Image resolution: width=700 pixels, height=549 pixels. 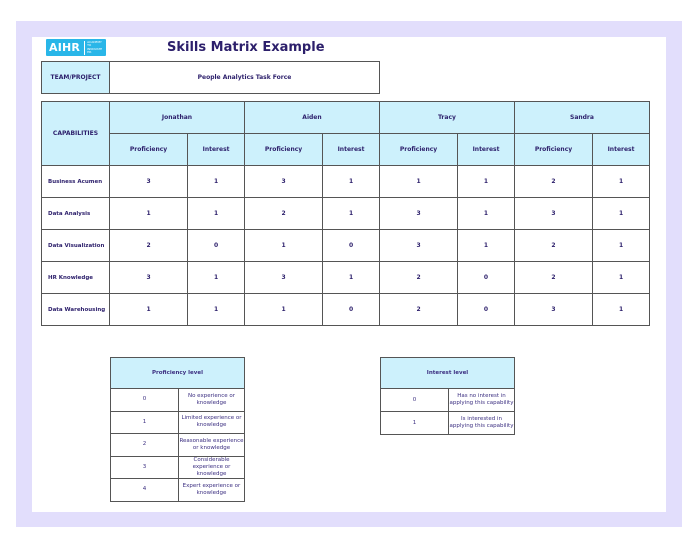 I want to click on level-value: 3, so click(x=144, y=467).